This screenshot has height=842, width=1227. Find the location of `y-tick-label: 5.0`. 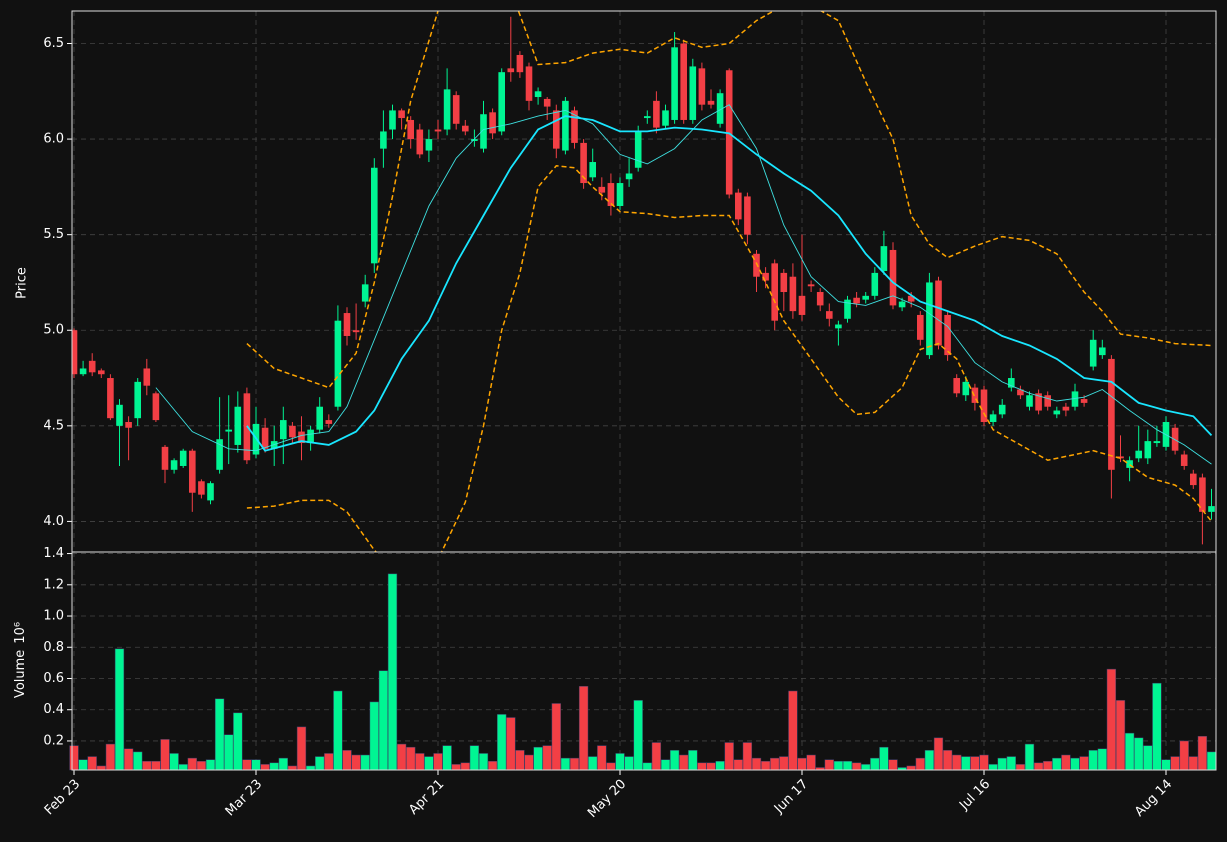

y-tick-label: 5.0 is located at coordinates (53, 330).